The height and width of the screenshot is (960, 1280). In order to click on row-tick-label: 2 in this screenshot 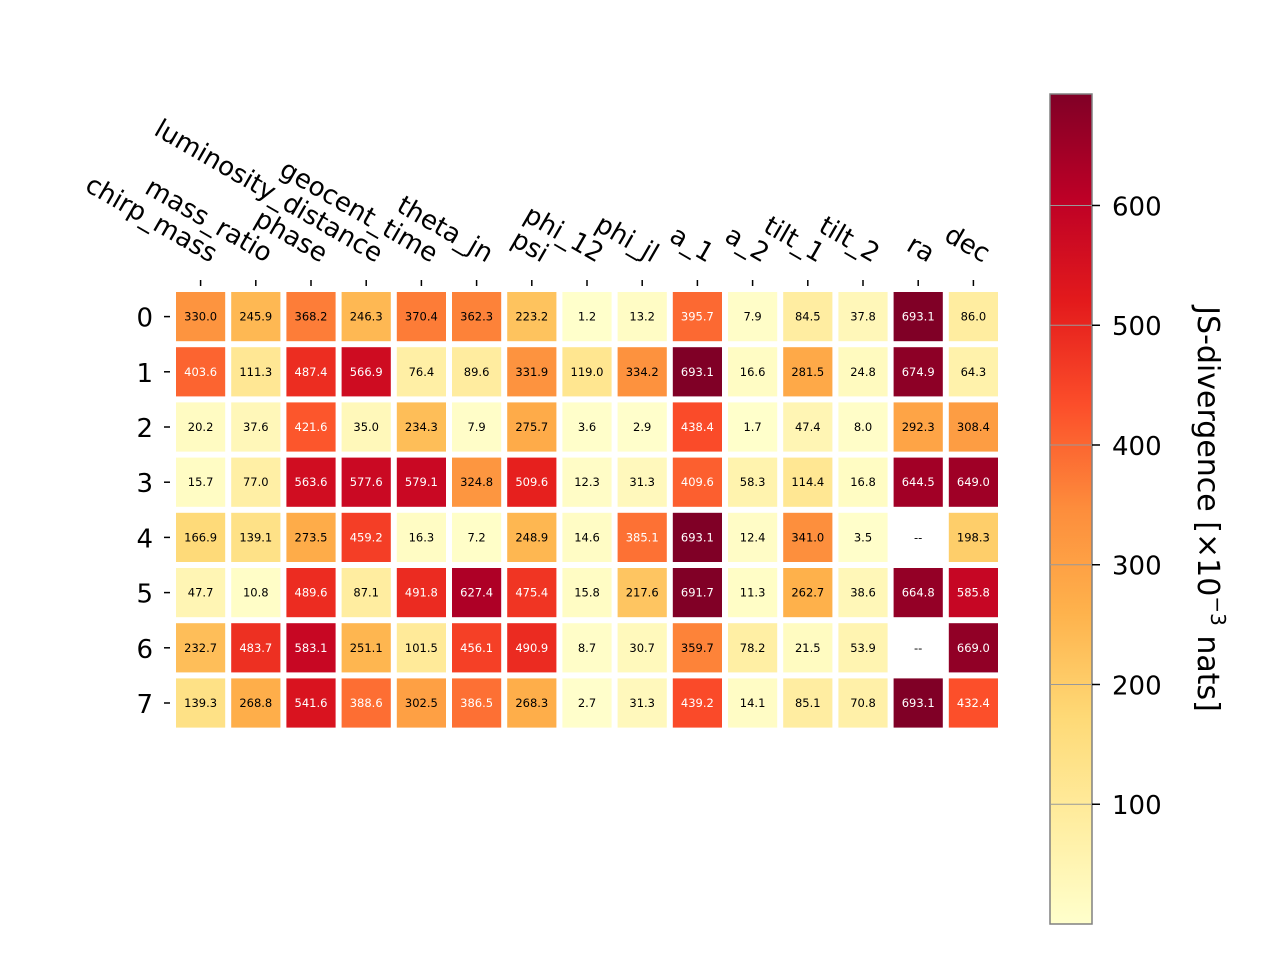, I will do `click(144, 429)`.